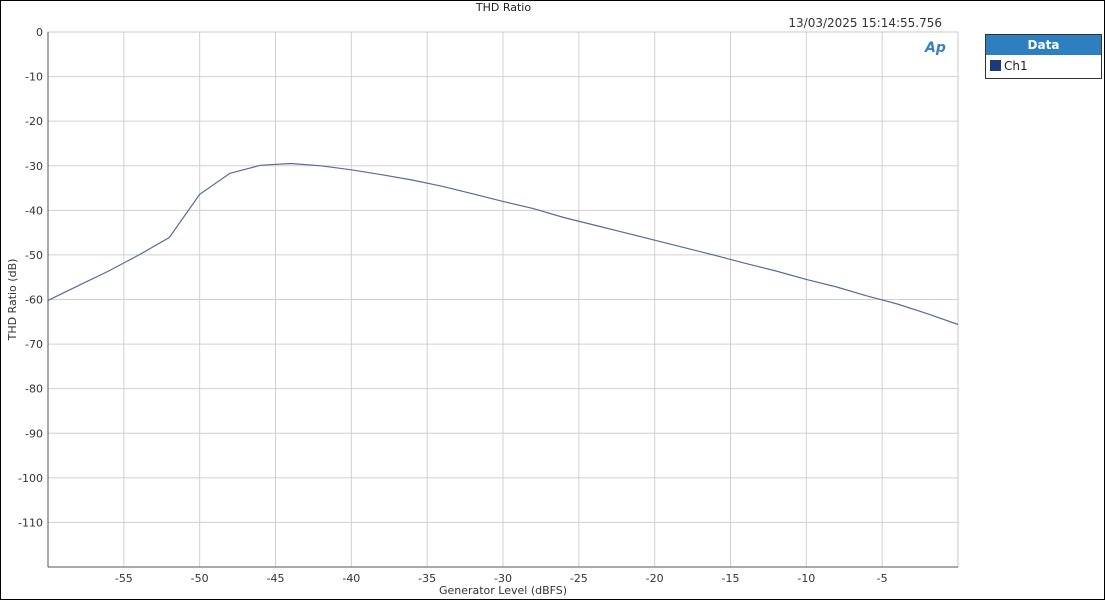 This screenshot has height=600, width=1105. Describe the element at coordinates (1016, 66) in the screenshot. I see `legend-label: Ch1` at that location.